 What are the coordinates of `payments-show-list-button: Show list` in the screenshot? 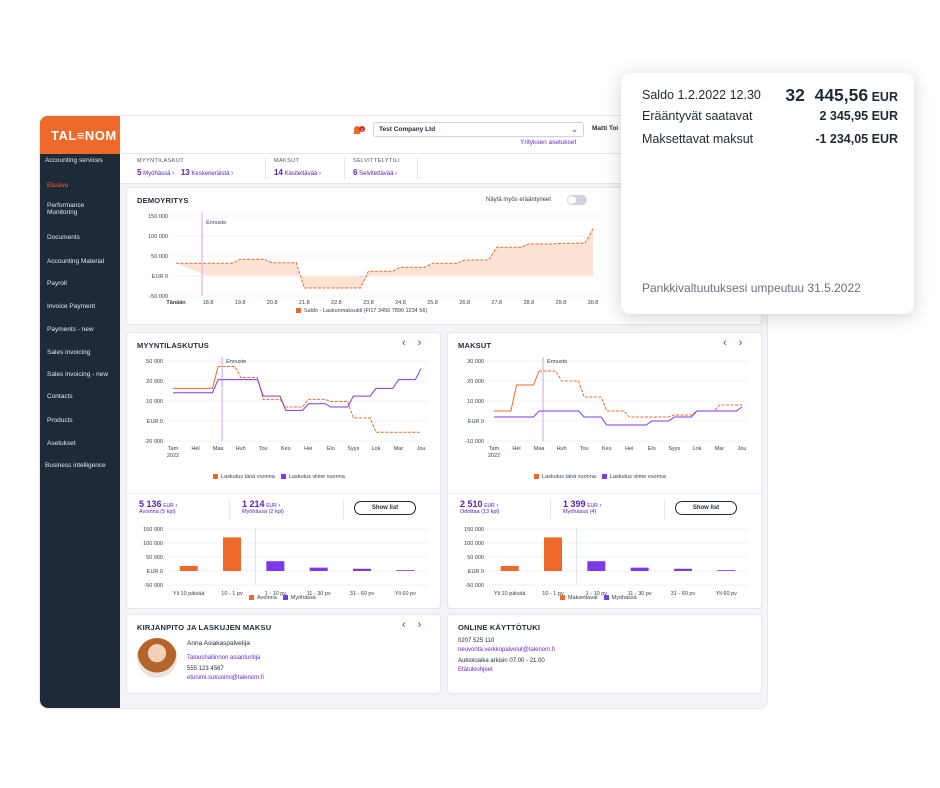 It's located at (706, 508).